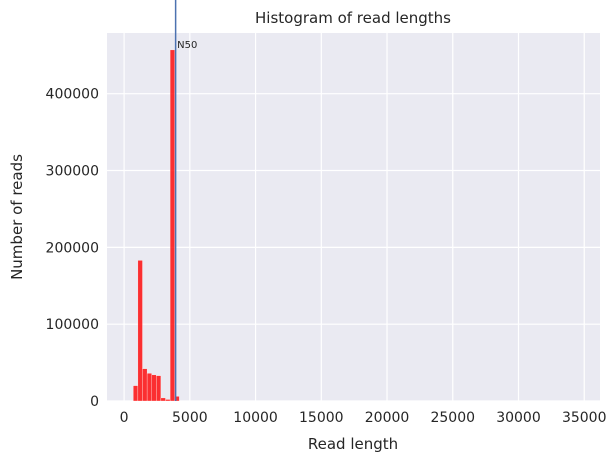 Image resolution: width=612 pixels, height=463 pixels. What do you see at coordinates (185, 200) in the screenshot?
I see `n50-line-group: N50` at bounding box center [185, 200].